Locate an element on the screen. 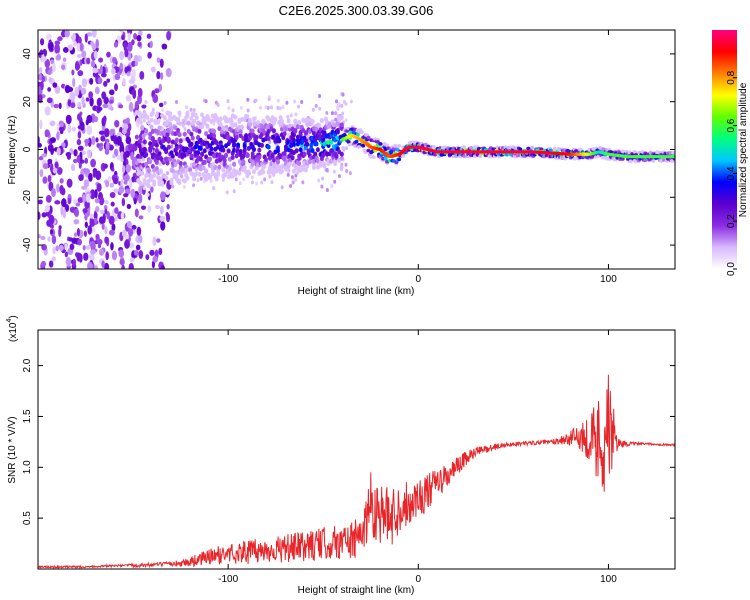 The height and width of the screenshot is (600, 750). snr-x-axis-label: Height of straight line (km) is located at coordinates (356, 590).